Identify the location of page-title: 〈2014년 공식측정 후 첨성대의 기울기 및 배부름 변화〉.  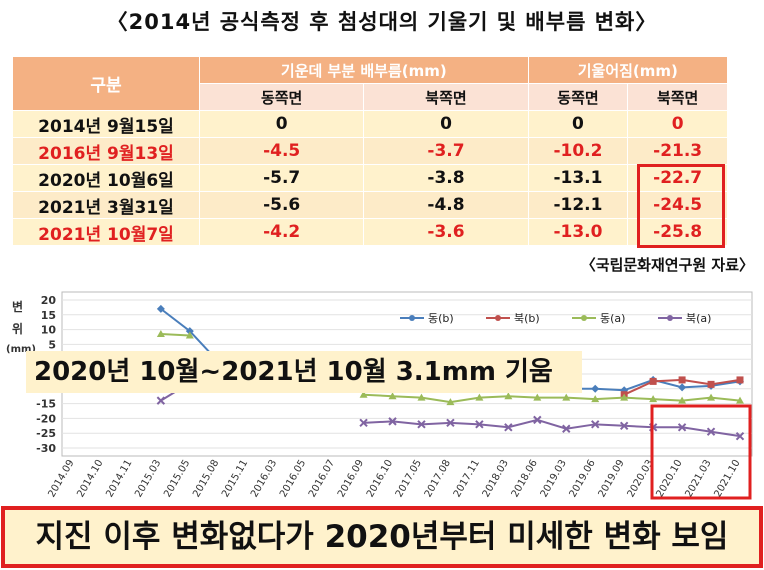
(382, 22).